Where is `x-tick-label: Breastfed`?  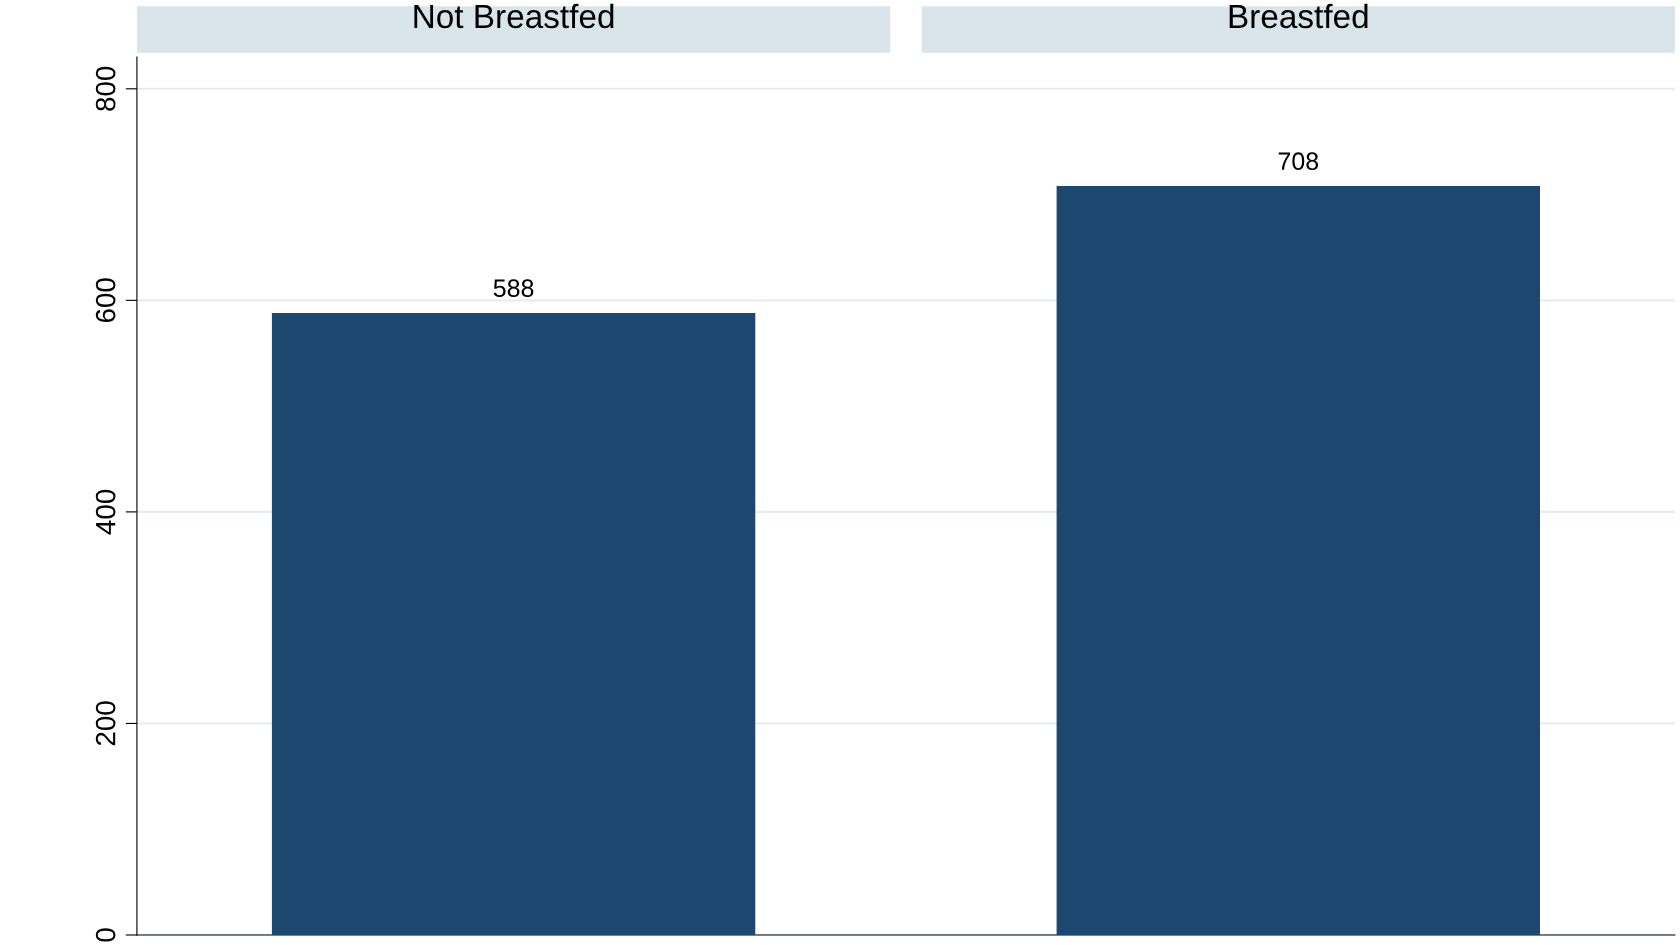 x-tick-label: Breastfed is located at coordinates (1298, 16).